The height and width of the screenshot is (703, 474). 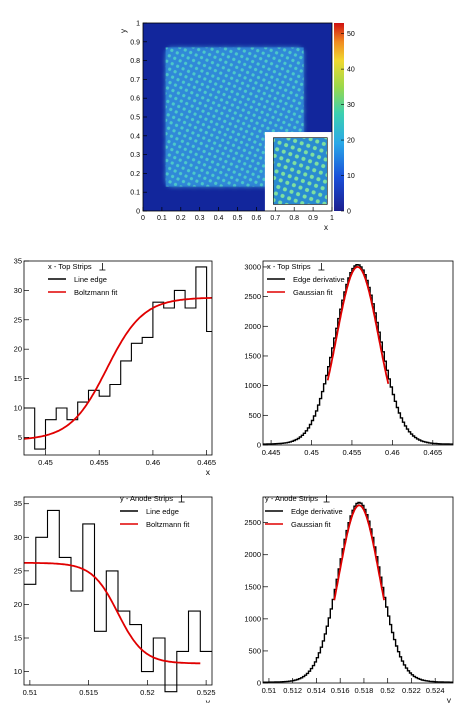 What do you see at coordinates (147, 692) in the screenshot?
I see `panel-3-xtick-label: 0.52` at bounding box center [147, 692].